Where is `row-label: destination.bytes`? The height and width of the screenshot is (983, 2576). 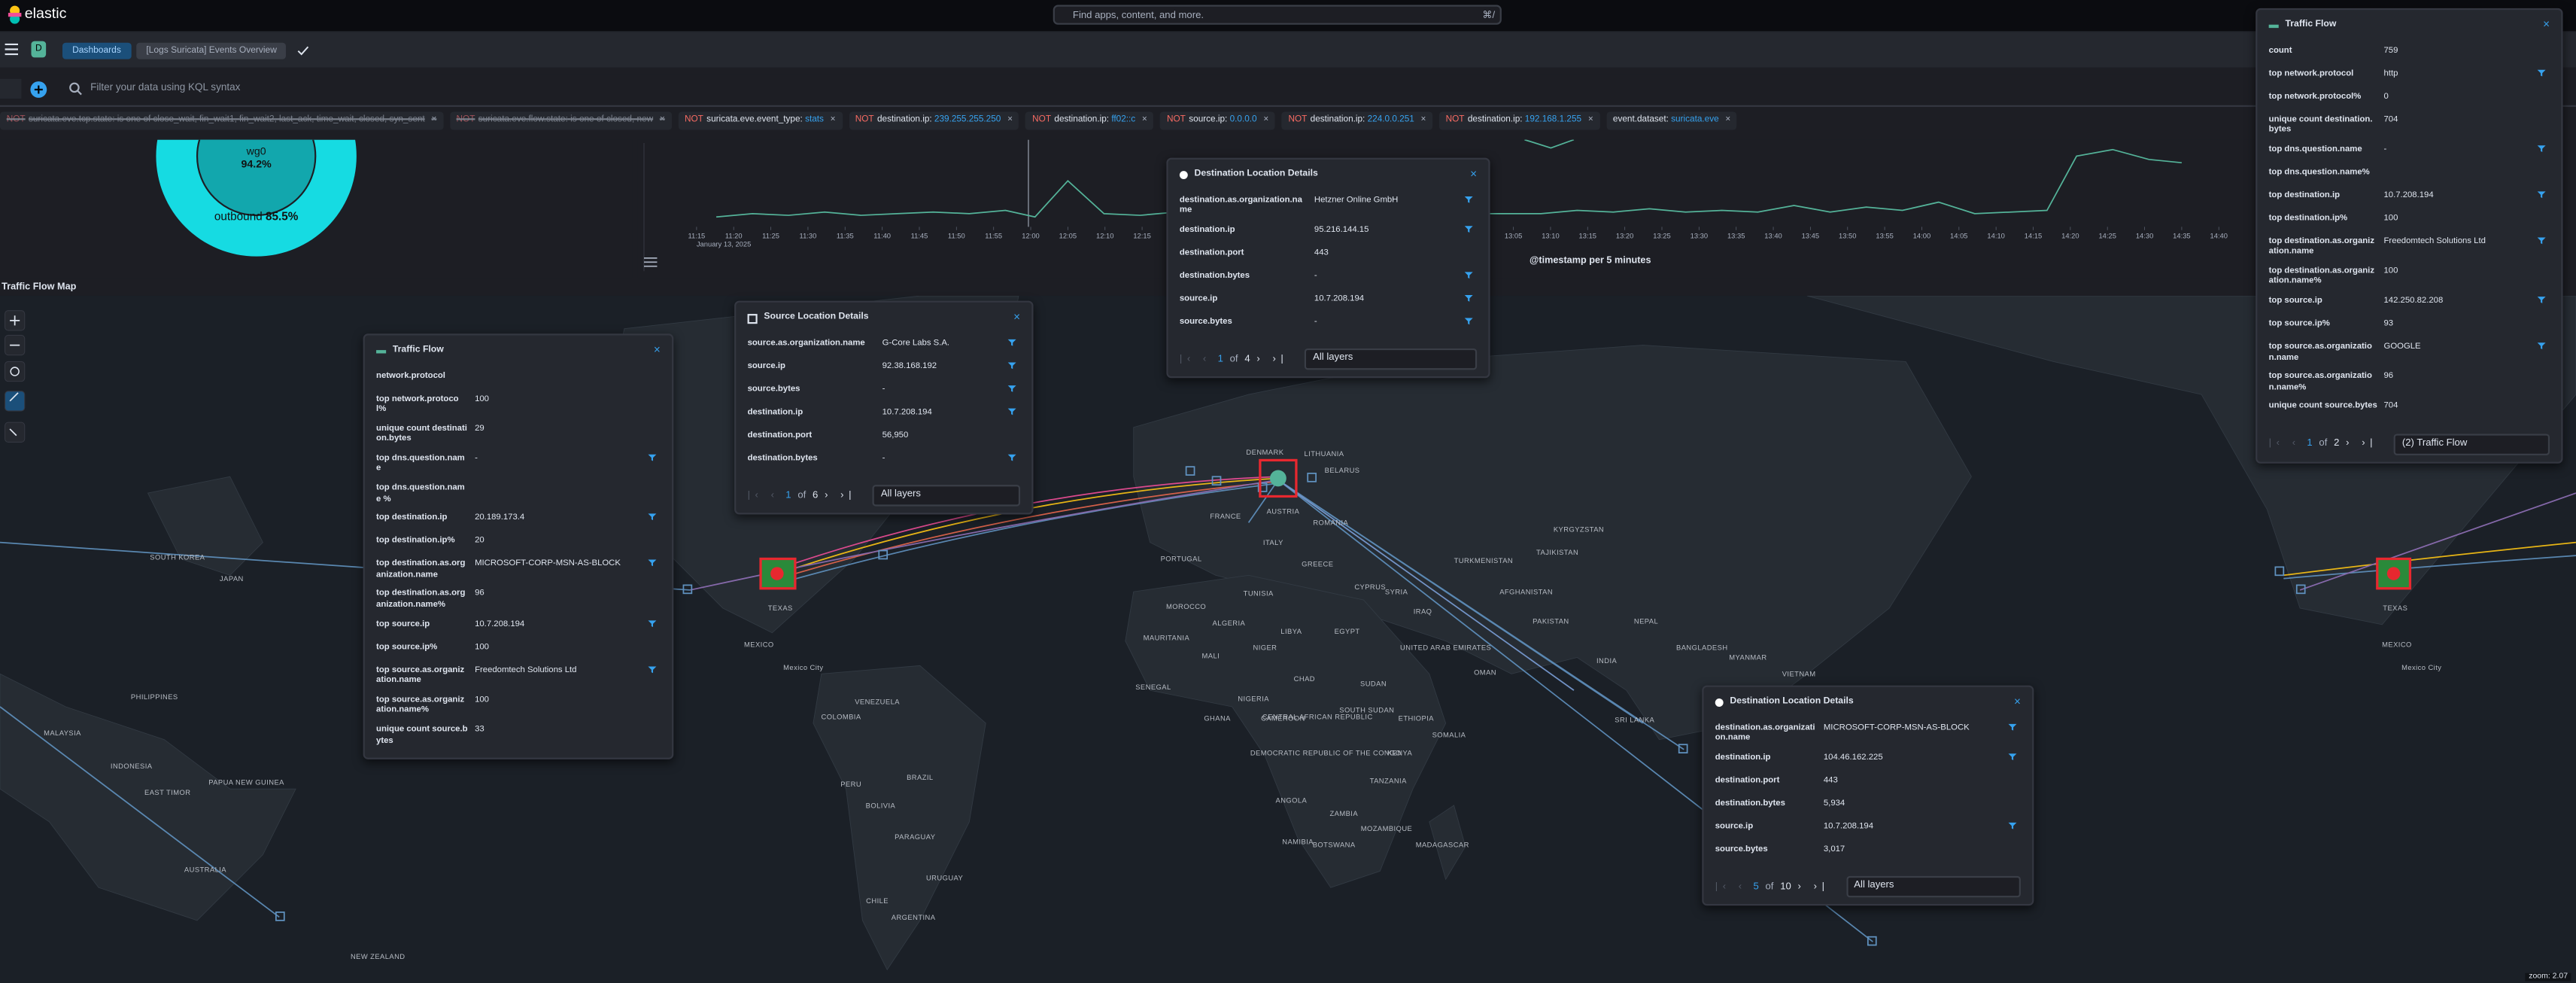 row-label: destination.bytes is located at coordinates (1214, 275).